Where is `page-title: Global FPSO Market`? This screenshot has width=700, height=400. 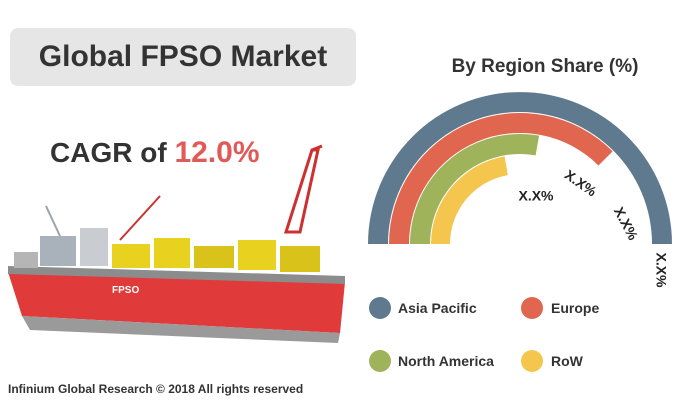 page-title: Global FPSO Market is located at coordinates (183, 56).